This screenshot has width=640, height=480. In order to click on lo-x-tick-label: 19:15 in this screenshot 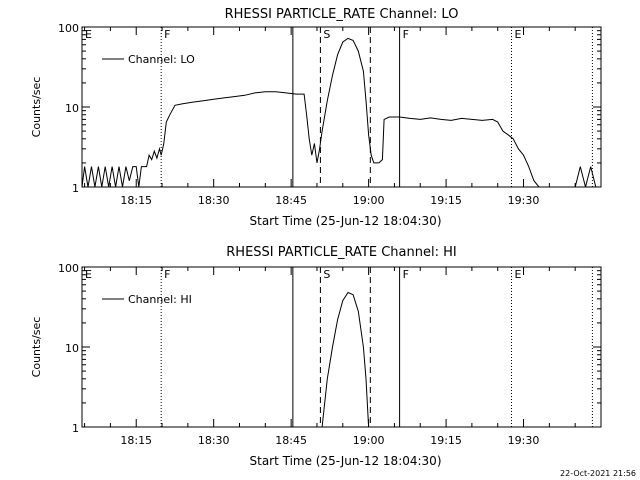, I will do `click(446, 200)`.